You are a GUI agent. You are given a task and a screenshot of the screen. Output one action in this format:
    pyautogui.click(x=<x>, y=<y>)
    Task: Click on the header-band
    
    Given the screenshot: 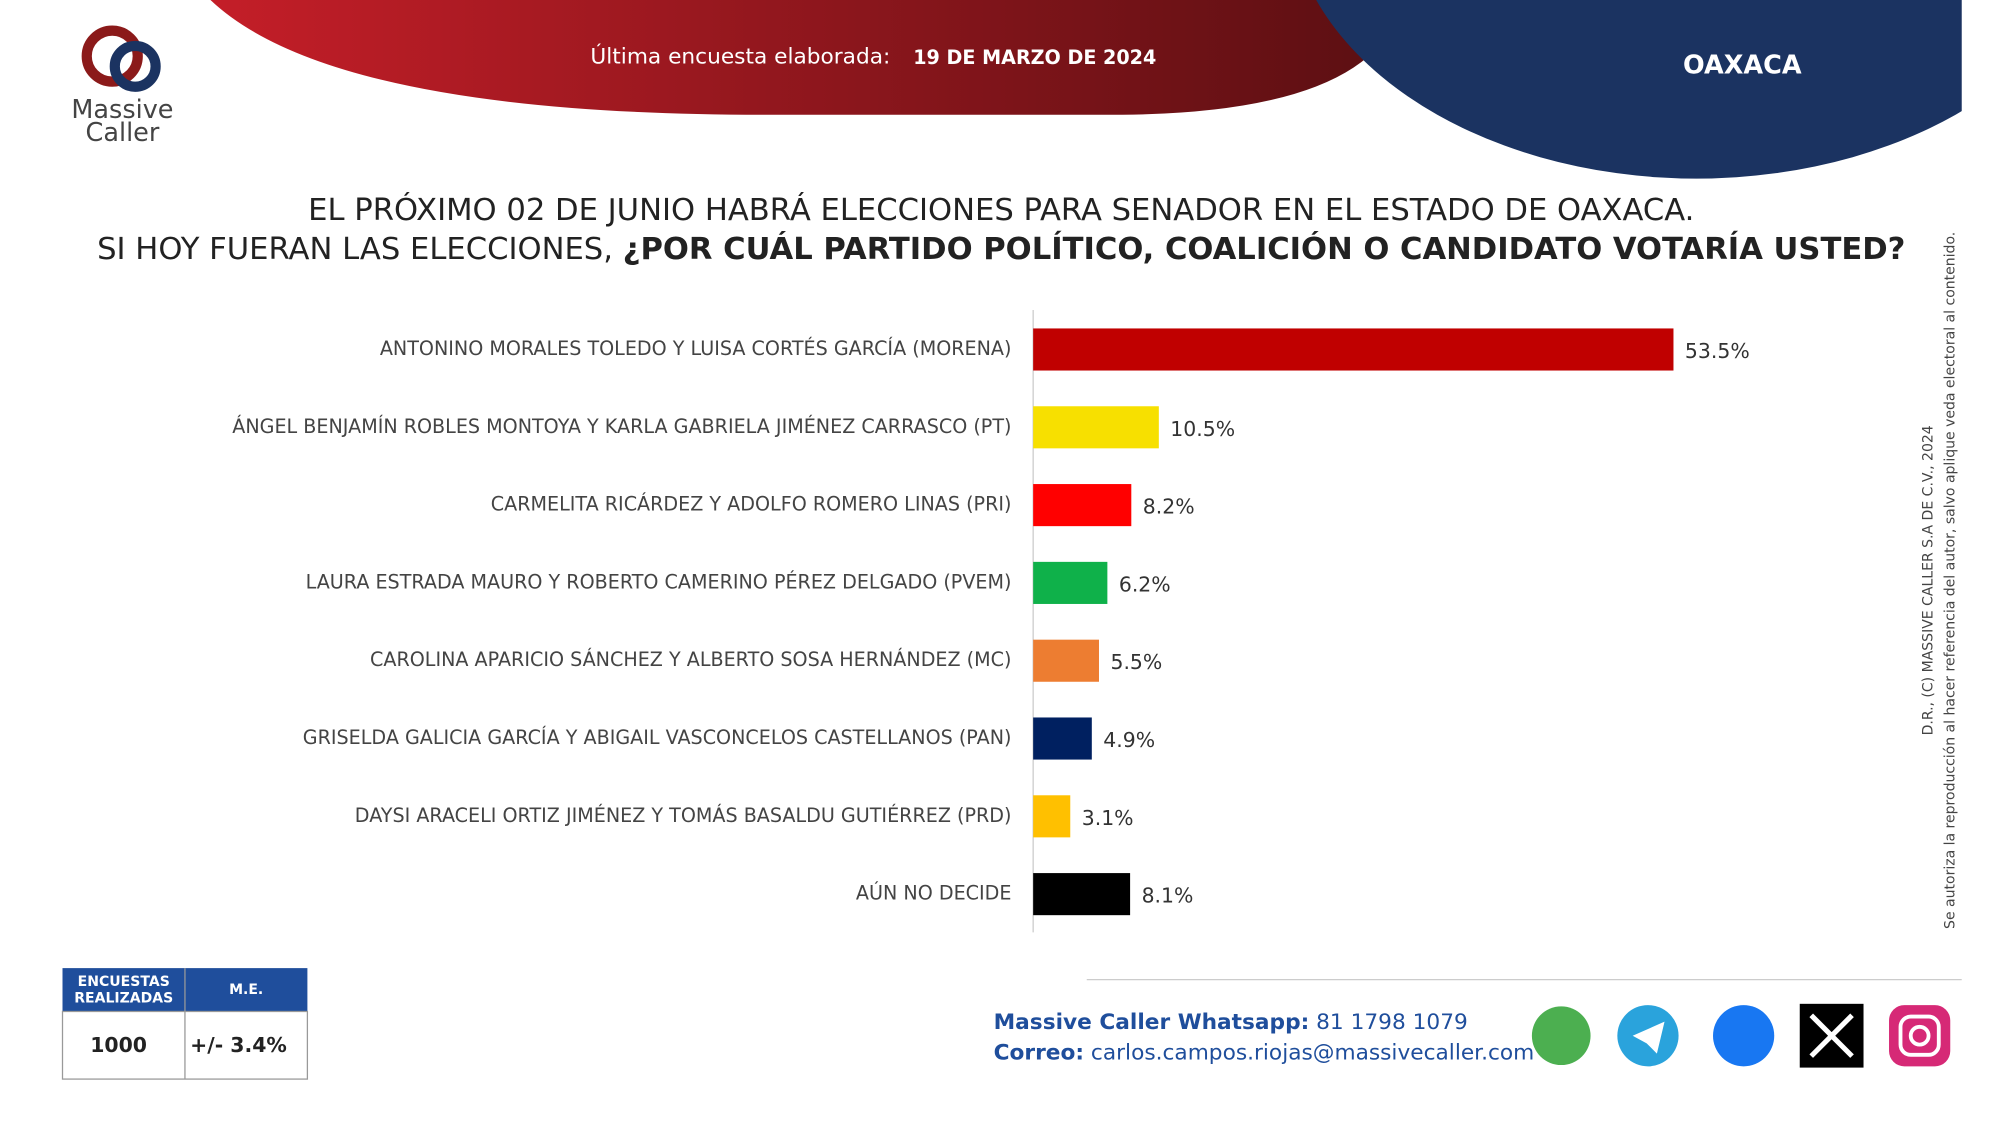 What is the action you would take?
    pyautogui.click(x=807, y=57)
    